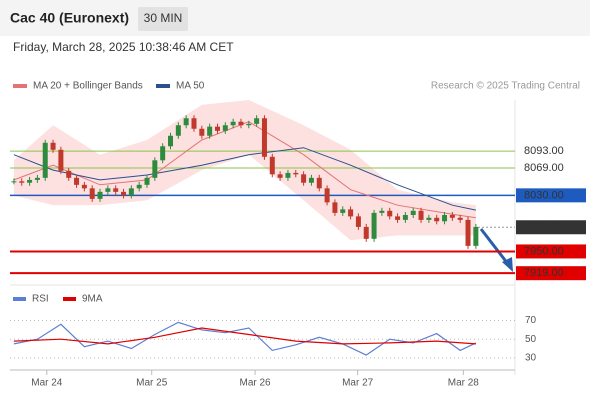  Describe the element at coordinates (255, 383) in the screenshot. I see `x-tick-label: Mar 26` at that location.